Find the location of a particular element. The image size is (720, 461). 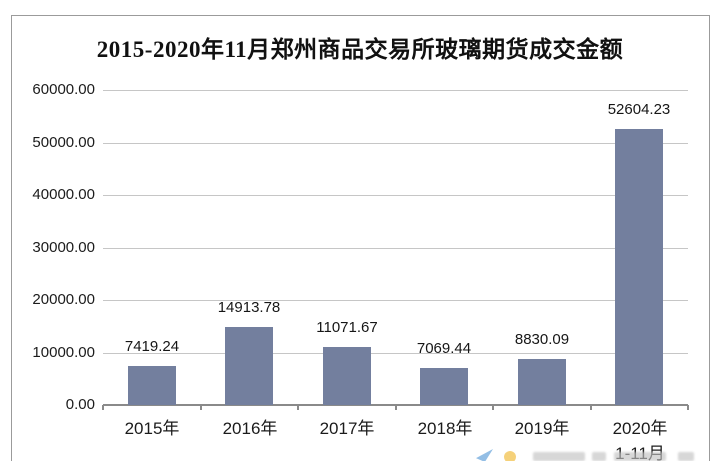

x-axis-label: 2016年 is located at coordinates (250, 428).